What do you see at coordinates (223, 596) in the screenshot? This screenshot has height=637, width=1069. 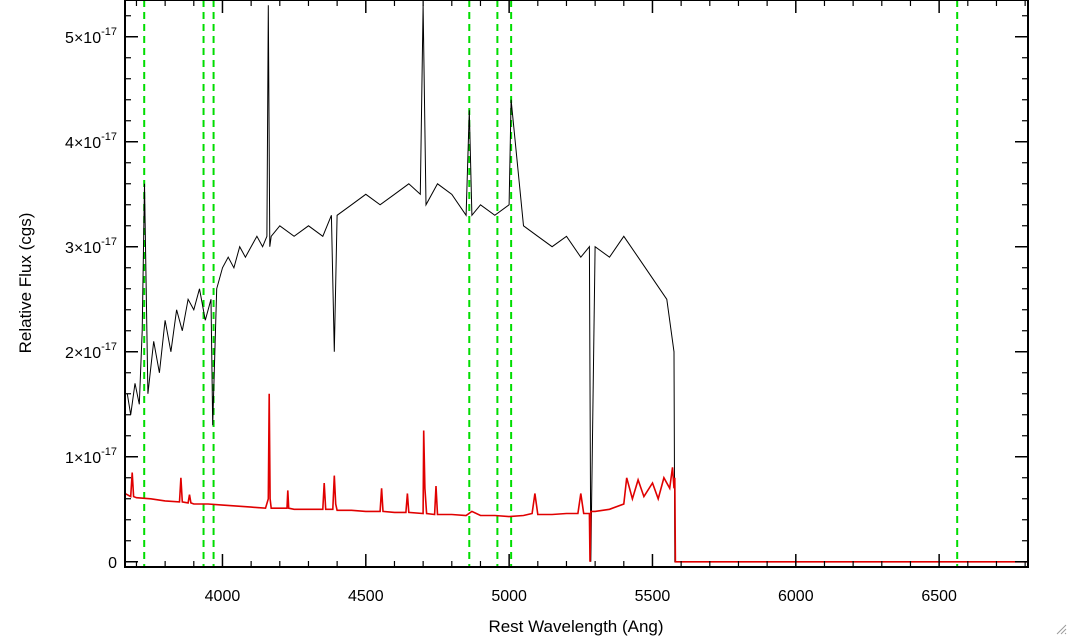 I see `x-tick-label-0: 4000` at bounding box center [223, 596].